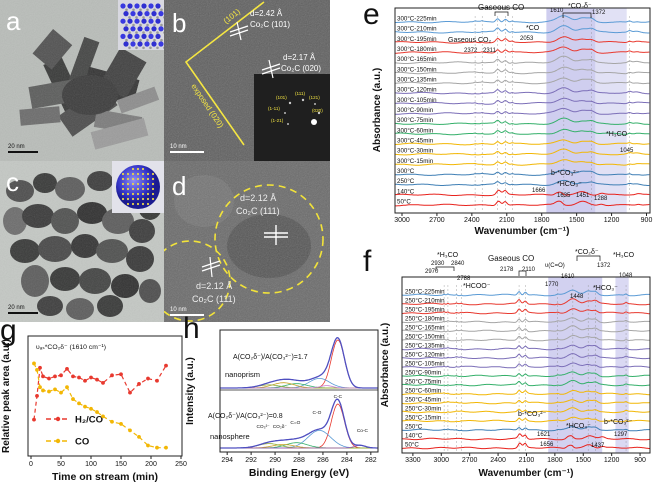 The image size is (653, 489). I want to click on exposed-facet-edge-lines, so click(224, 73).